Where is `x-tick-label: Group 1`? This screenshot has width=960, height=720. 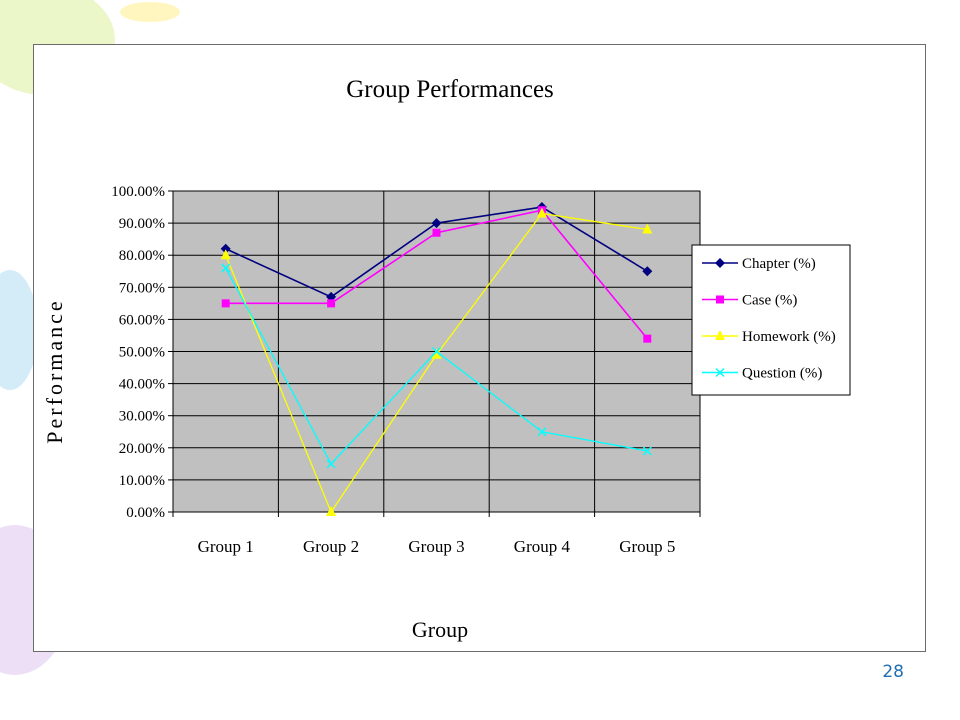 x-tick-label: Group 1 is located at coordinates (226, 546).